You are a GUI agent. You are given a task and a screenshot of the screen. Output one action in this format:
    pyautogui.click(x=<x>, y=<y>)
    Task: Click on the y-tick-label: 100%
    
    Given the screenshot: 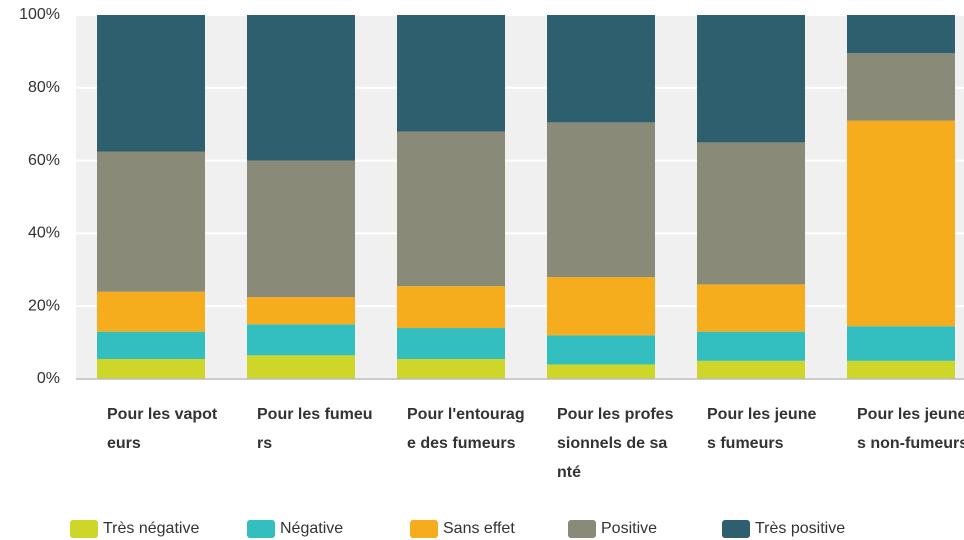 What is the action you would take?
    pyautogui.click(x=39, y=14)
    